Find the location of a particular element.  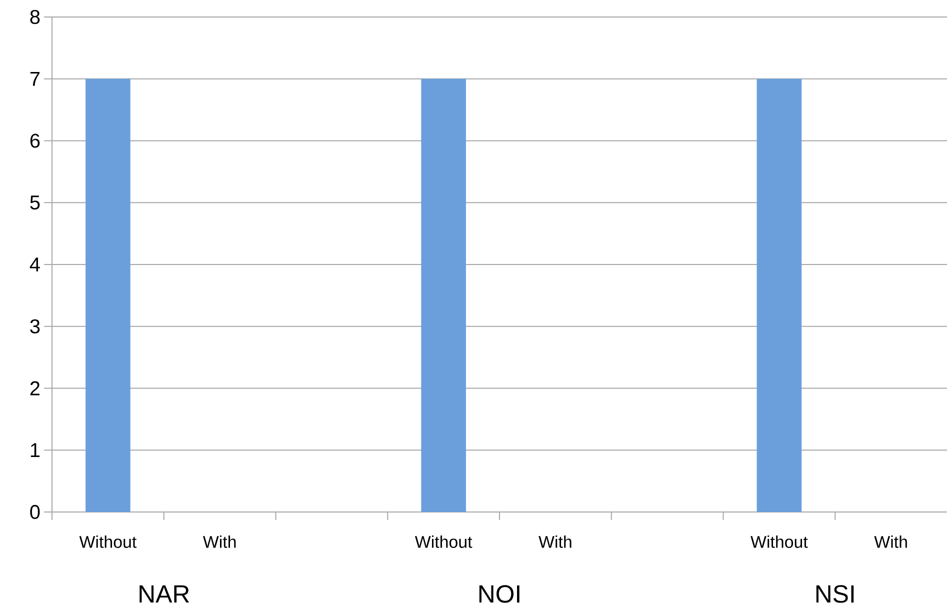

text: NSI is located at coordinates (835, 594).